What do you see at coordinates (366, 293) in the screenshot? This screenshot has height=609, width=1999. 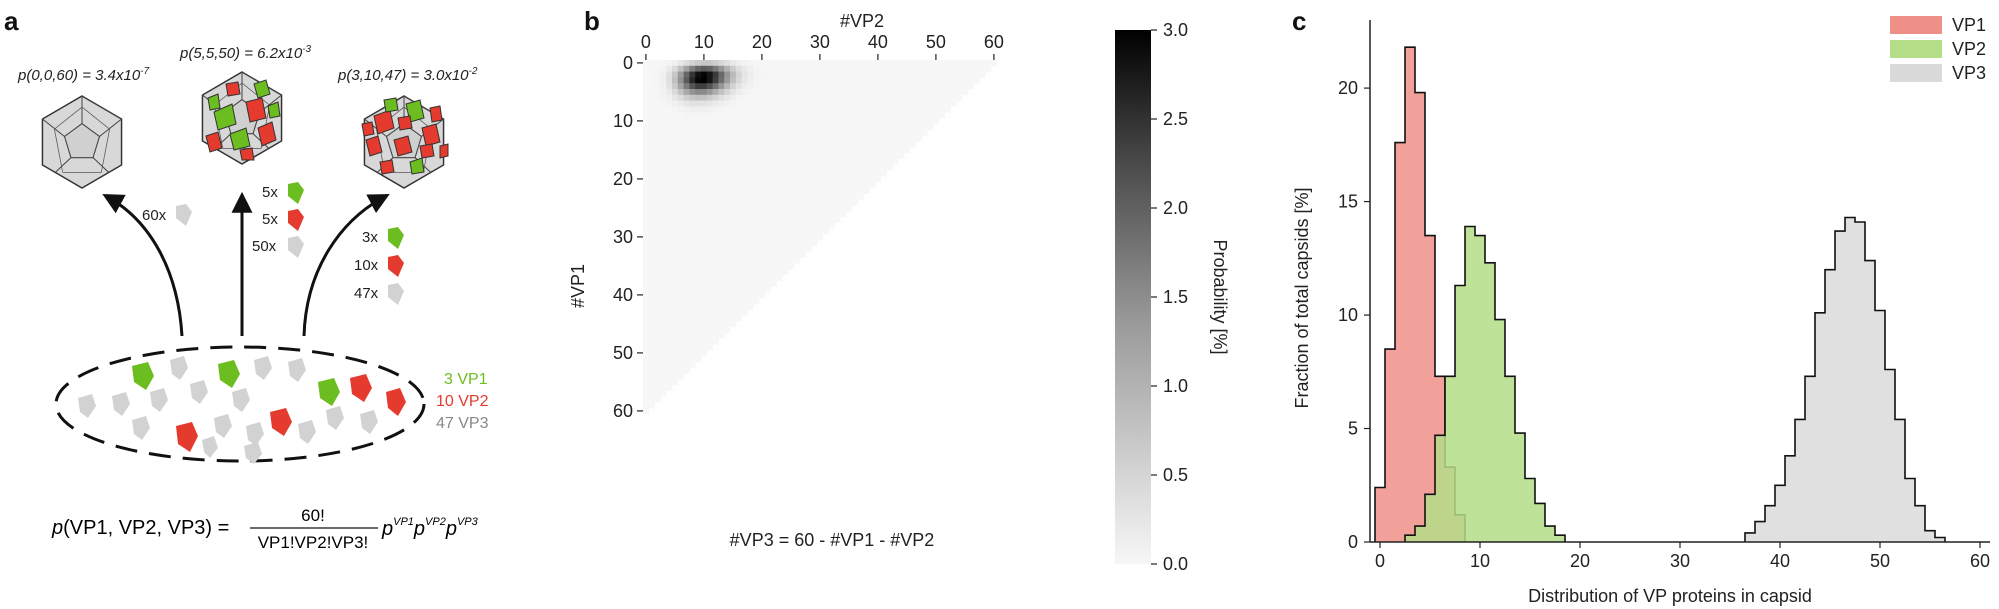 I see `count-vp3-47: 47x` at bounding box center [366, 293].